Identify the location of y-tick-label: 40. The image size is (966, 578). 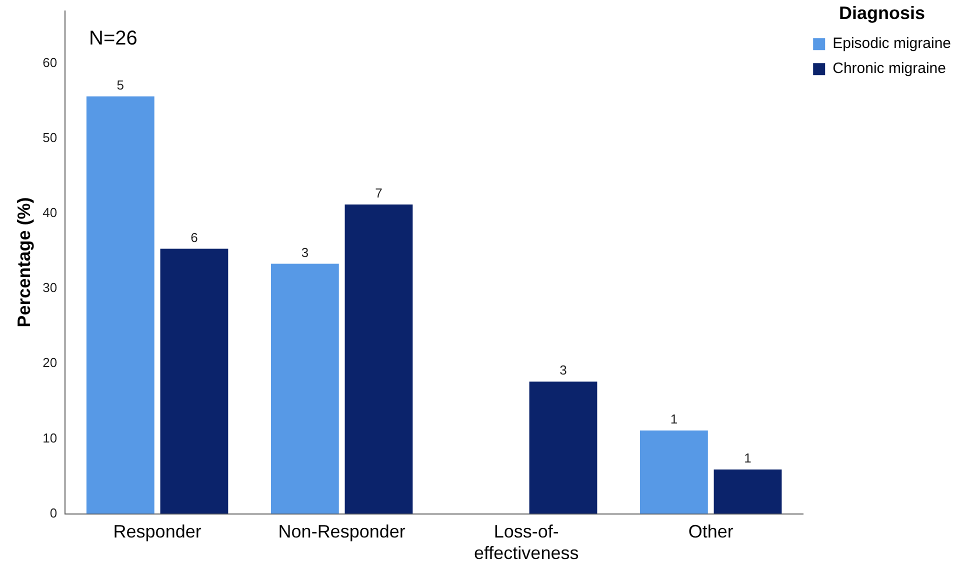
(50, 212).